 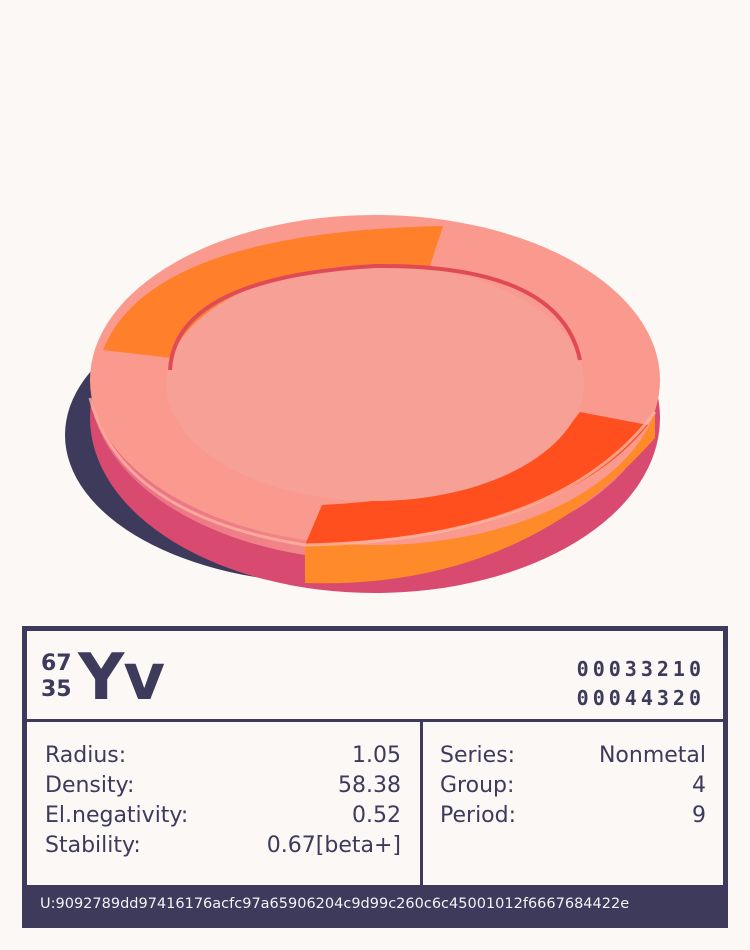 I want to click on atomic-number: 35, so click(x=56, y=689).